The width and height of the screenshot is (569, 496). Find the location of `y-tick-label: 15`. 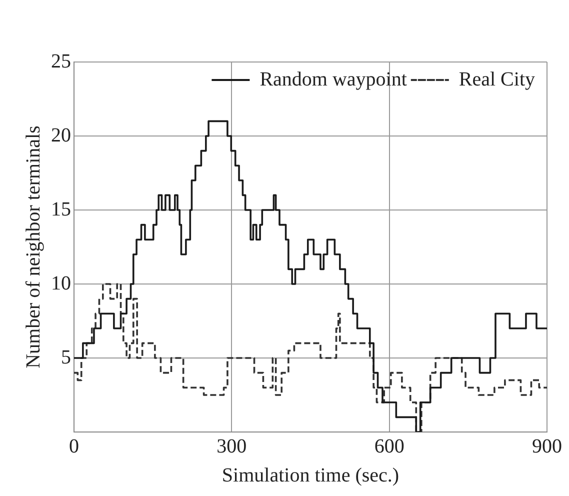

y-tick-label: 15 is located at coordinates (61, 209).